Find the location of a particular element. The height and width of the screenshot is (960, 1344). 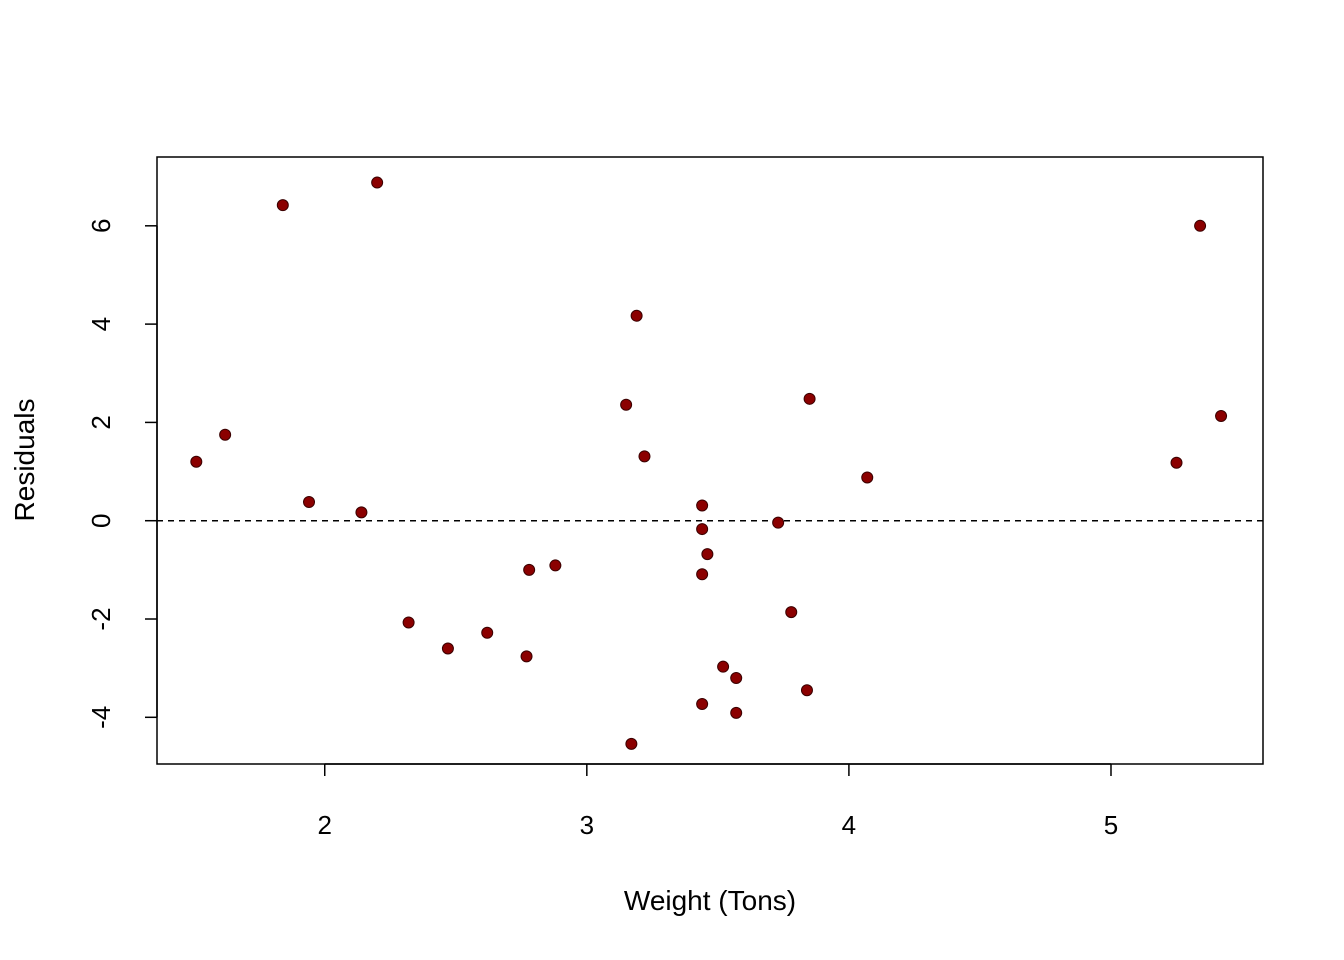

x-axis: 2 3 4 5 is located at coordinates (718, 801).